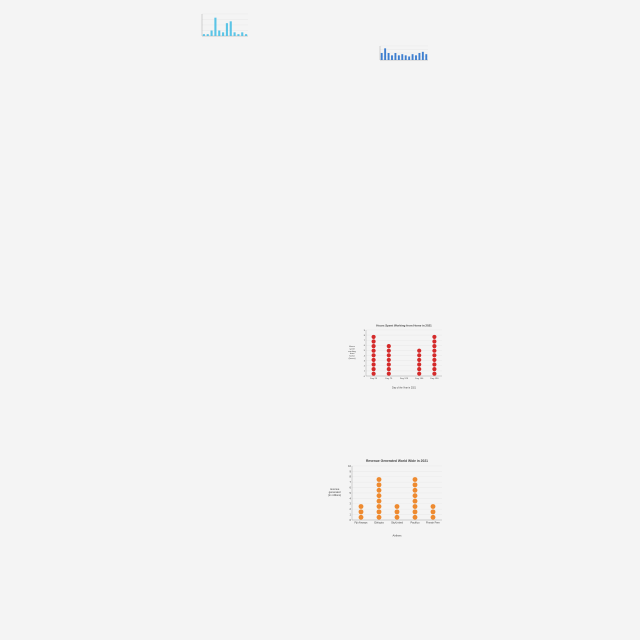 This screenshot has width=640, height=640. I want to click on x-tick-label: Pacifico, so click(415, 523).